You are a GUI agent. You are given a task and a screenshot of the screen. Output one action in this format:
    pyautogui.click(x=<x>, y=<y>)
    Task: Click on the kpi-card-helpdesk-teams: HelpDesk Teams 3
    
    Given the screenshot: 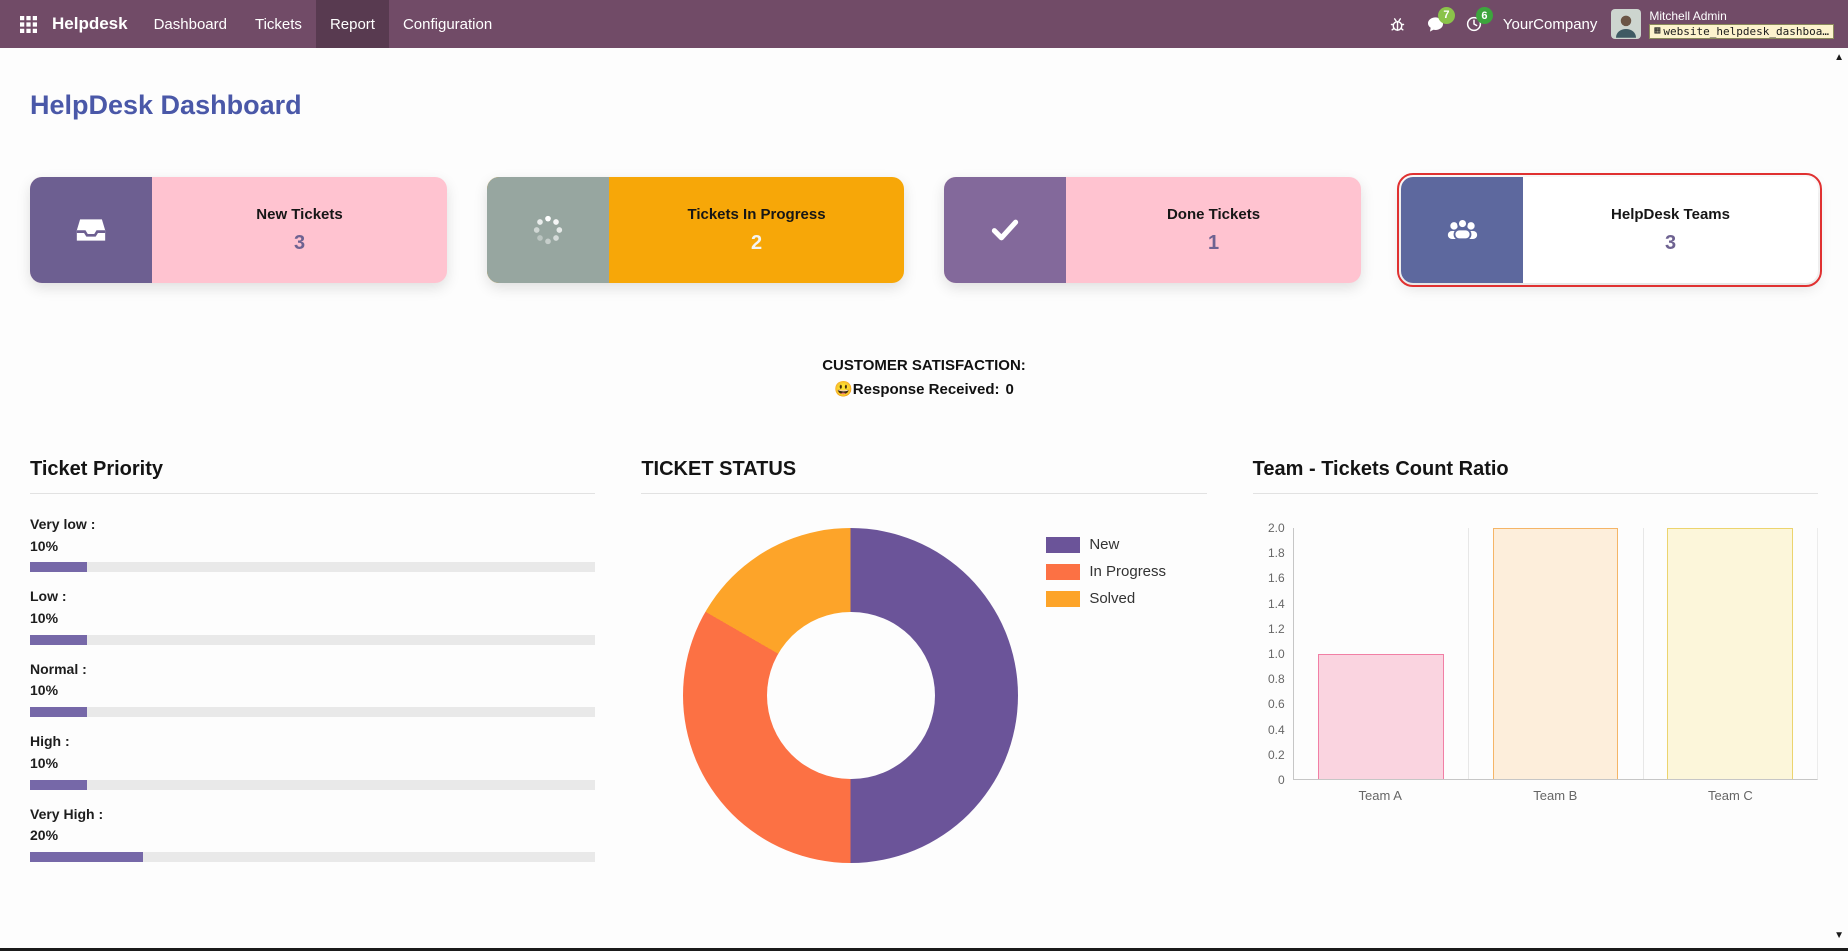 What is the action you would take?
    pyautogui.click(x=1609, y=230)
    